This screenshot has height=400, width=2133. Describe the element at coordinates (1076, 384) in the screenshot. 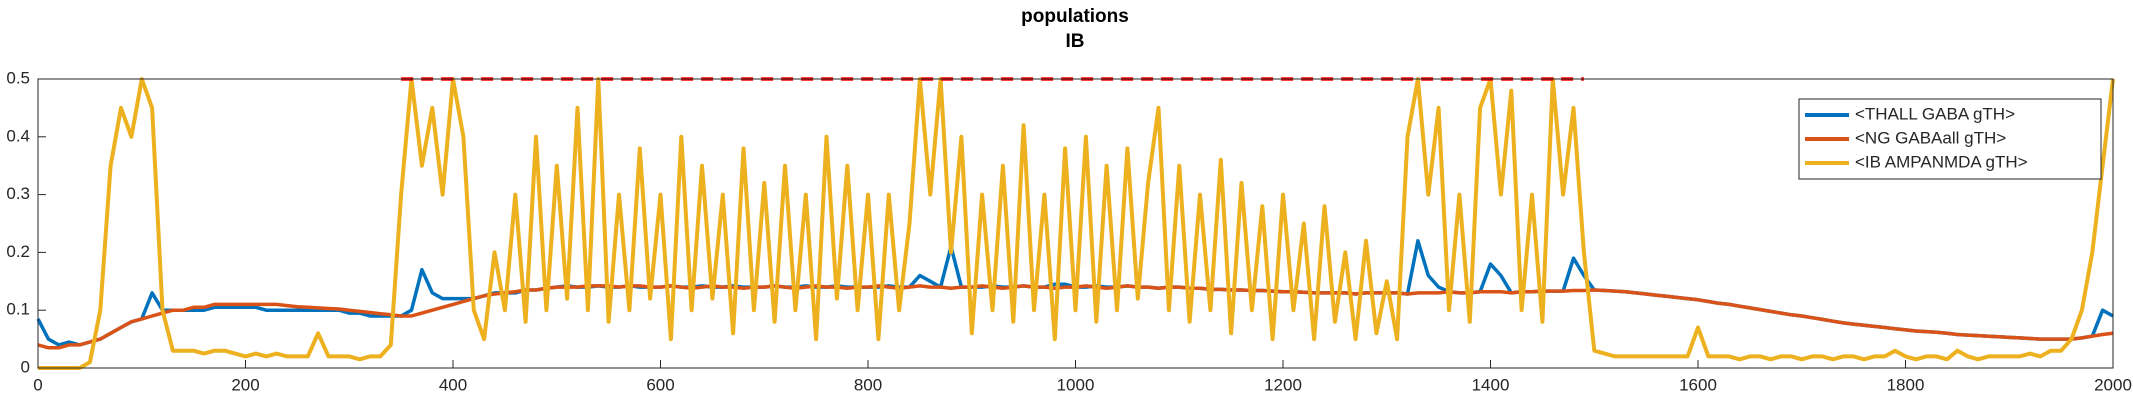

I see `x-tick-label: 1000` at that location.